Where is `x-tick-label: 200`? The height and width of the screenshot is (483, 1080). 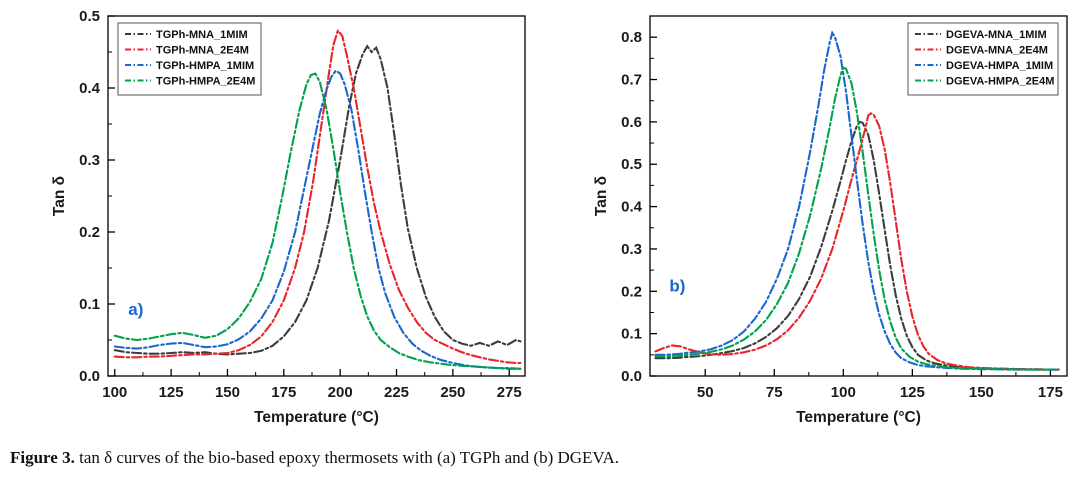
x-tick-label: 200 is located at coordinates (340, 392).